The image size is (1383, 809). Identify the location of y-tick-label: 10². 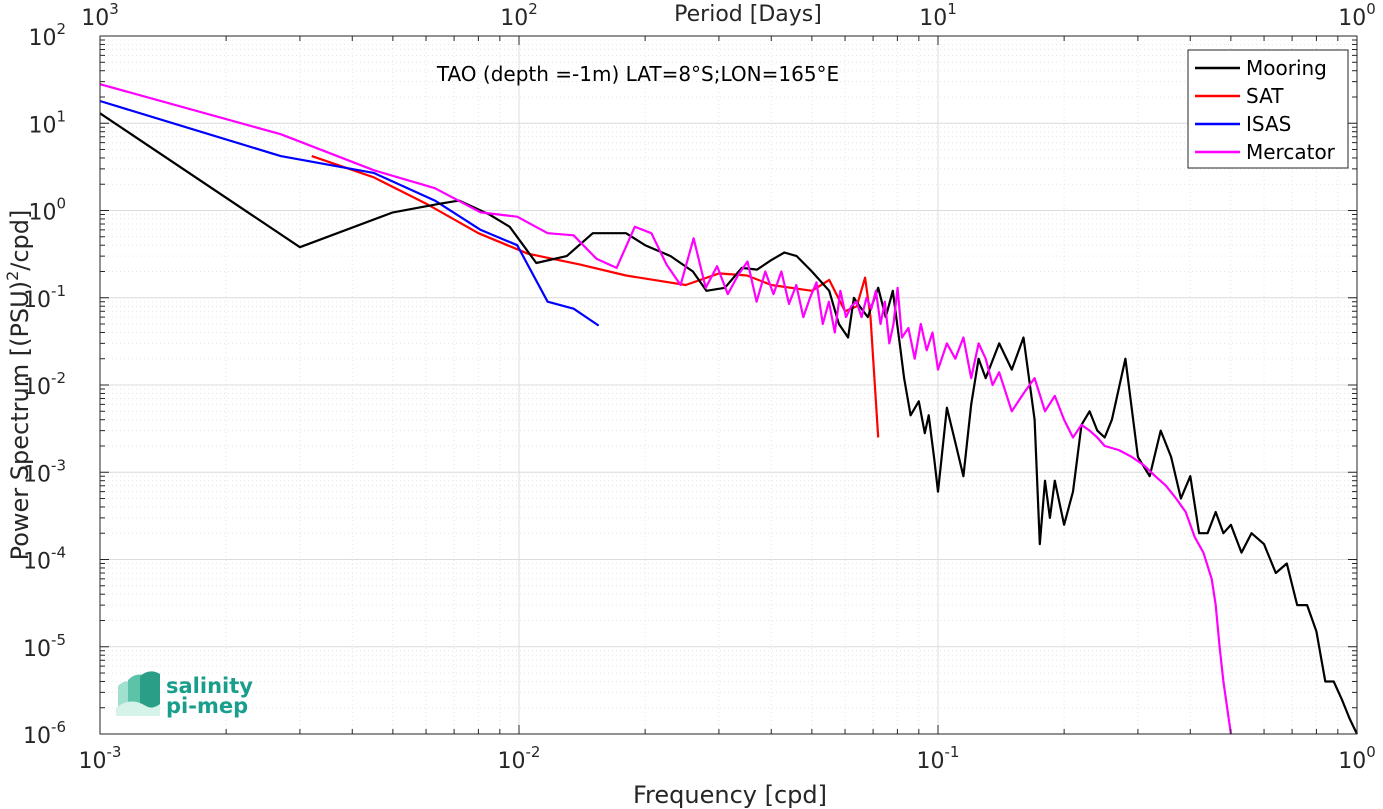
(47, 35).